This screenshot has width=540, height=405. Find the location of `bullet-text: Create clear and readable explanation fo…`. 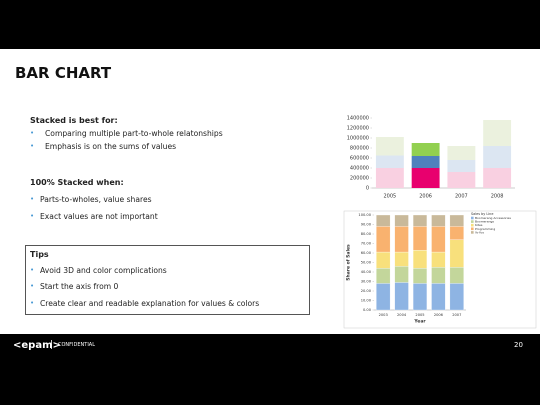

bullet-text: Create clear and readable explanation fo… is located at coordinates (150, 303).